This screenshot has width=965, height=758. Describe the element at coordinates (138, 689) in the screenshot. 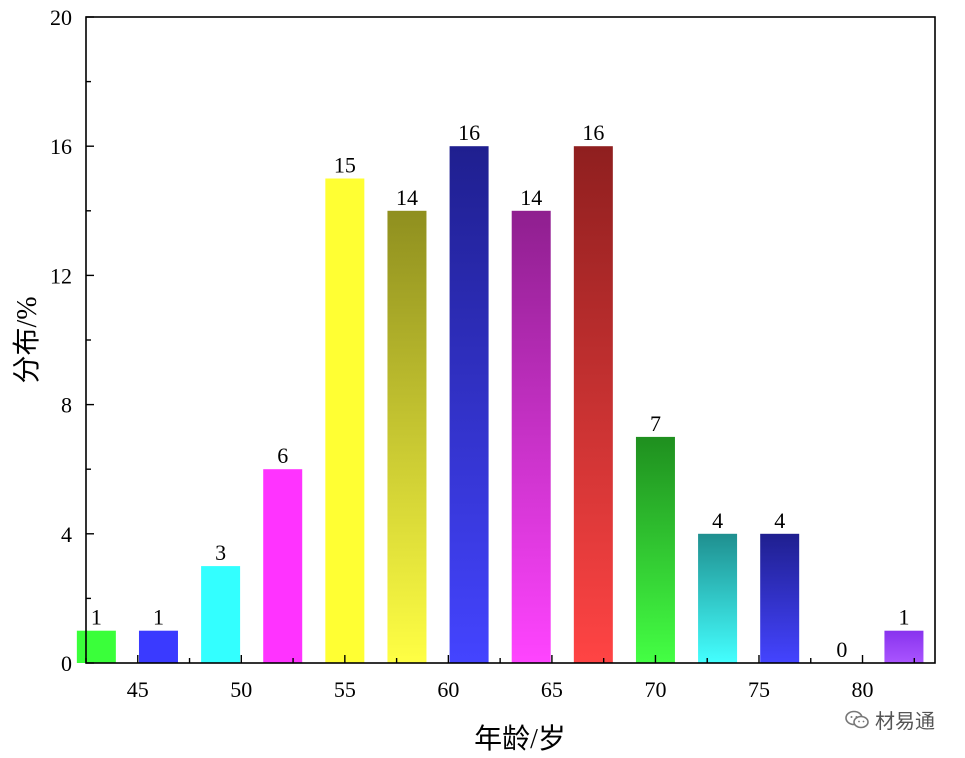

I see `x-tick-label-45: 45` at that location.